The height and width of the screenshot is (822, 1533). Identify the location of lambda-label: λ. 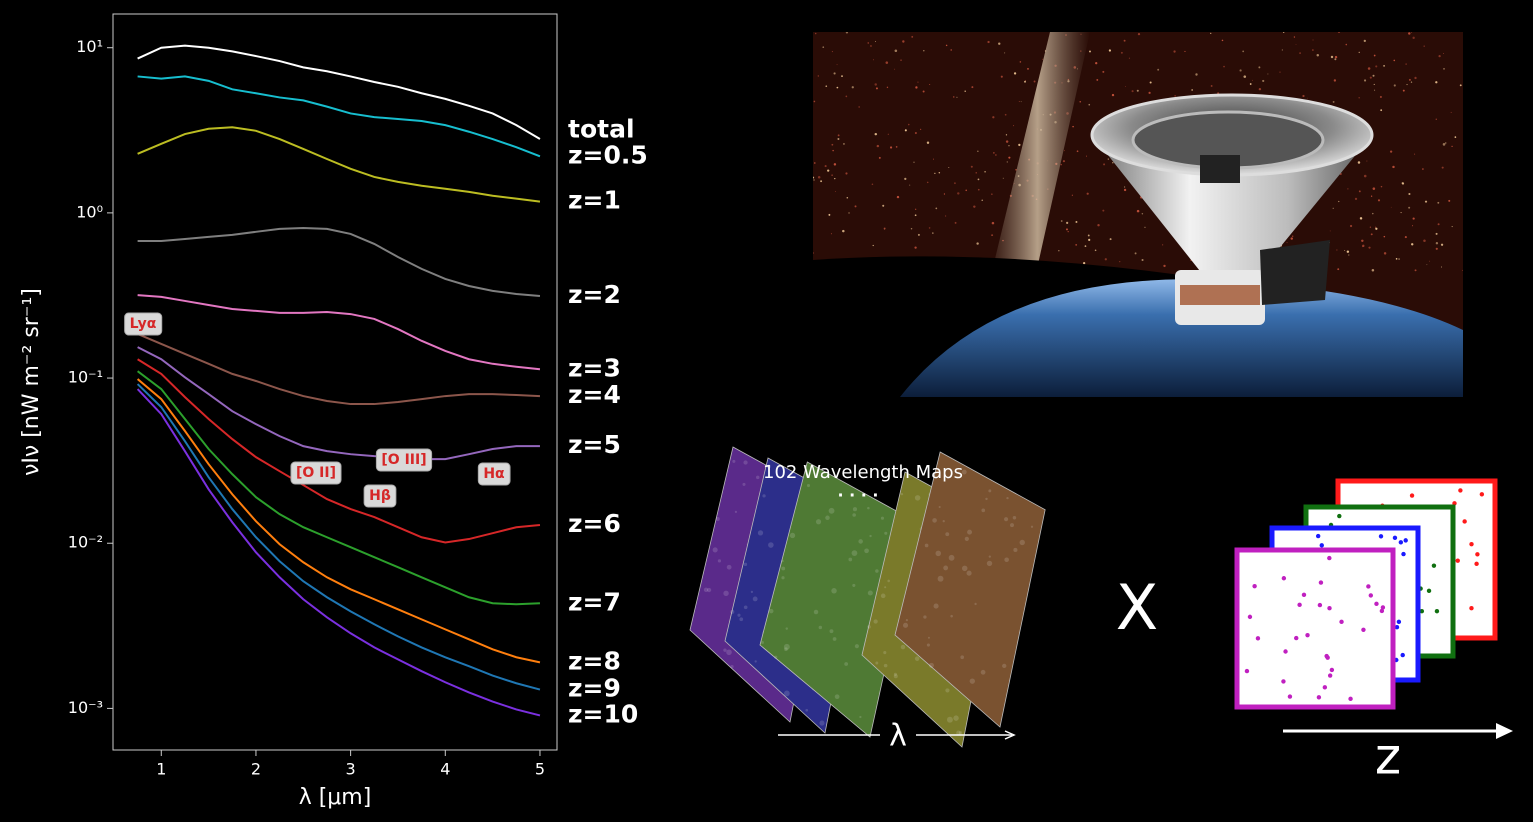
(898, 736).